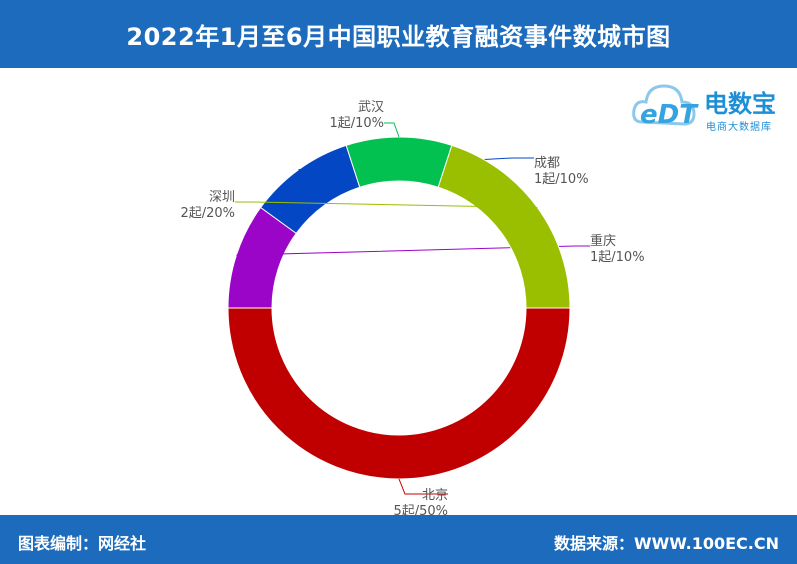 The image size is (797, 564). I want to click on slice-category-label: 重庆, so click(603, 241).